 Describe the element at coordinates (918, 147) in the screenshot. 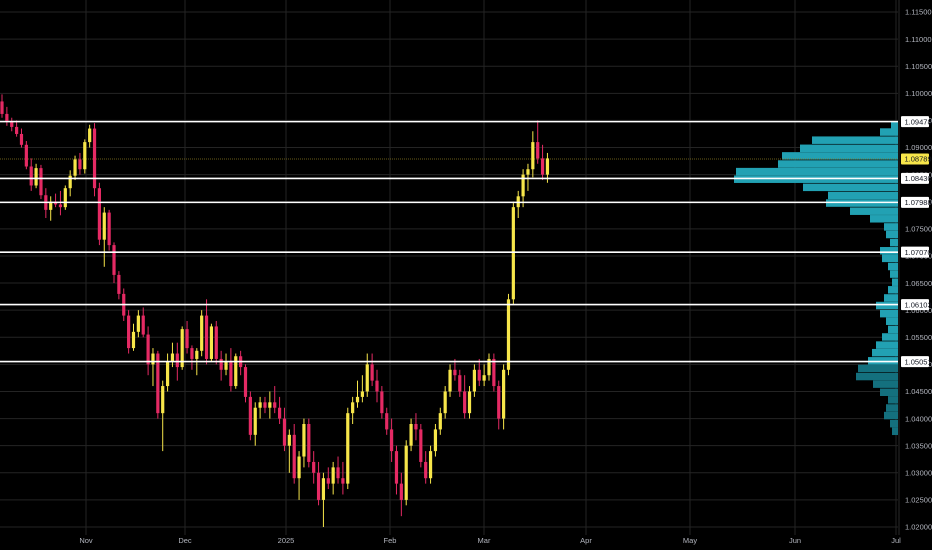

I see `price-tick-label: 1.09000` at that location.